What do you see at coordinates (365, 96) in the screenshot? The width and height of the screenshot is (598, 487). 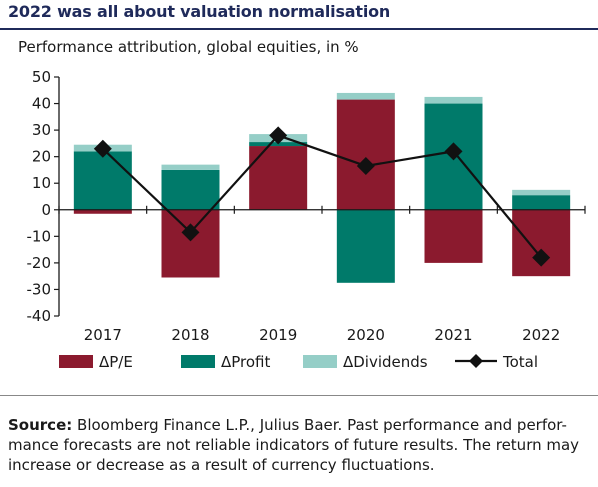 I see `bar-delta-dividends-2020` at bounding box center [365, 96].